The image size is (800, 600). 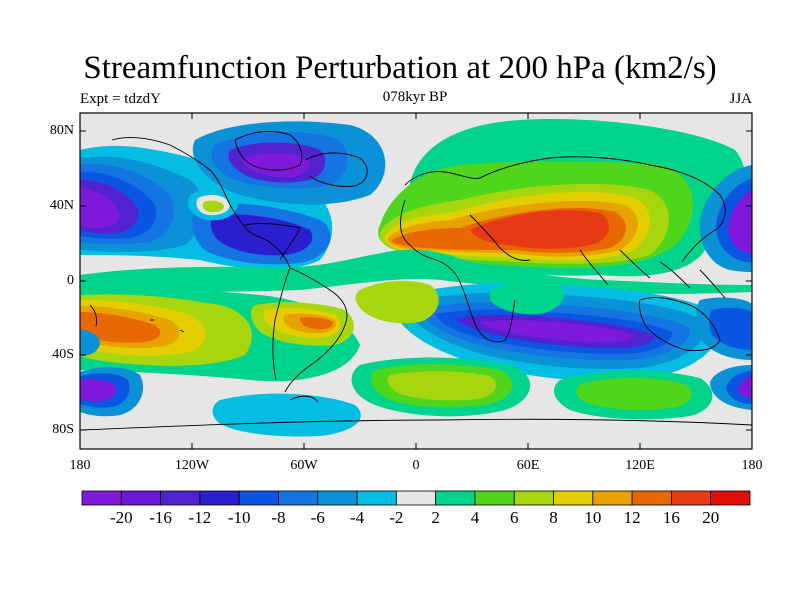 What do you see at coordinates (70, 280) in the screenshot?
I see `lat-label-0: 0` at bounding box center [70, 280].